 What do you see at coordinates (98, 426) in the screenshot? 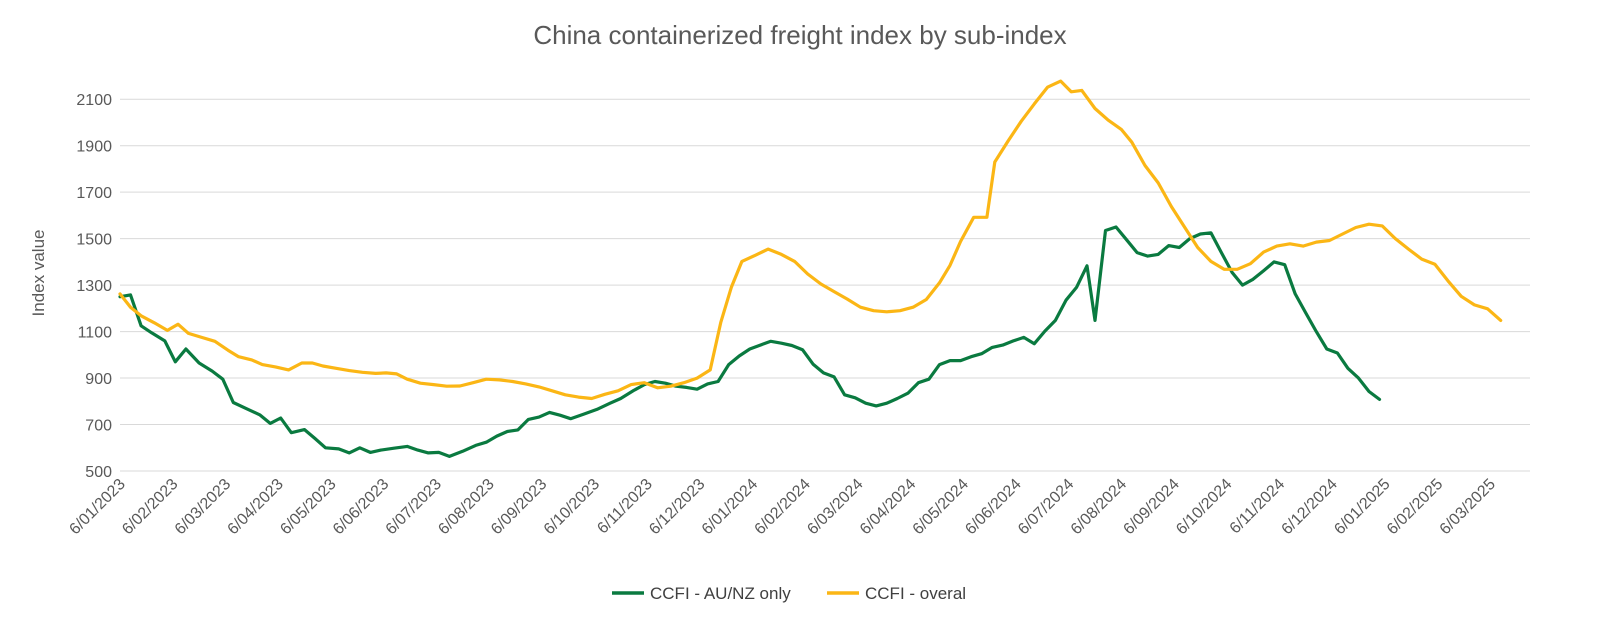
I see `y-tick-label: 700` at bounding box center [98, 426].